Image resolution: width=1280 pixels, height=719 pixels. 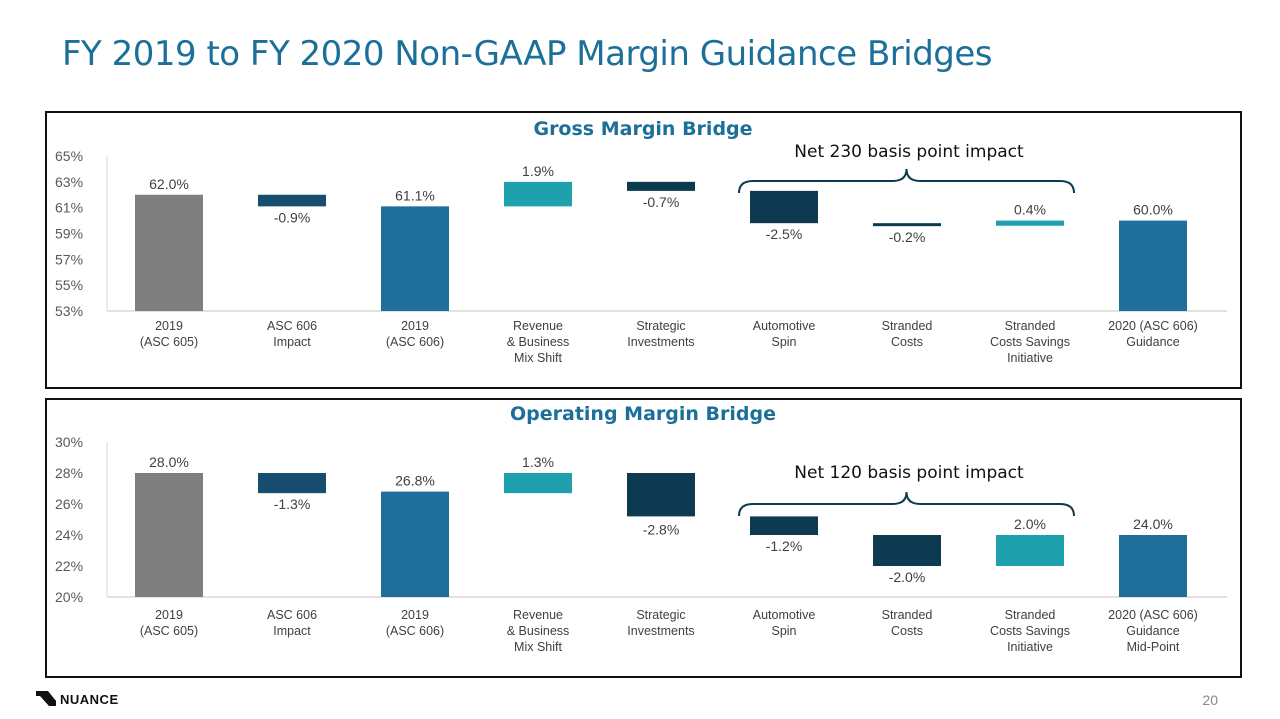 I want to click on op-category-label: Spin, so click(x=783, y=631).